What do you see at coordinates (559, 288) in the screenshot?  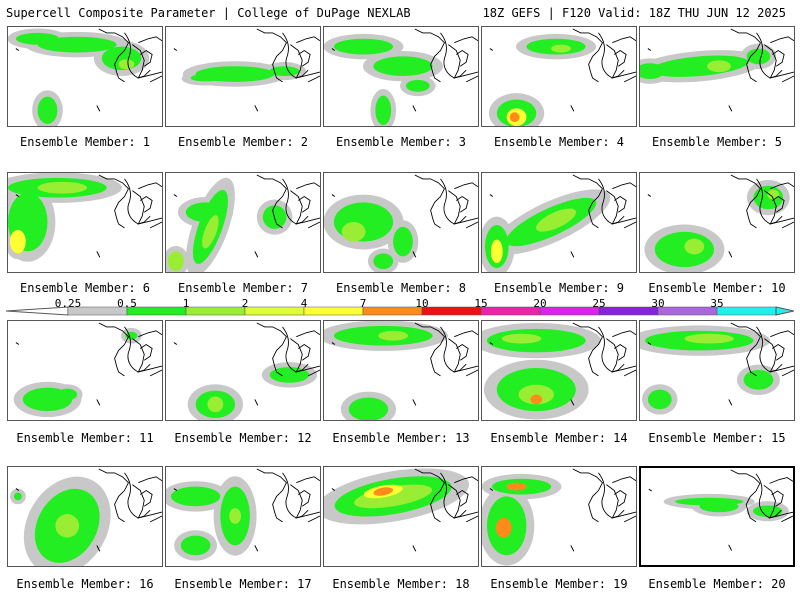 I see `member-label: Ensemble Member: 9` at bounding box center [559, 288].